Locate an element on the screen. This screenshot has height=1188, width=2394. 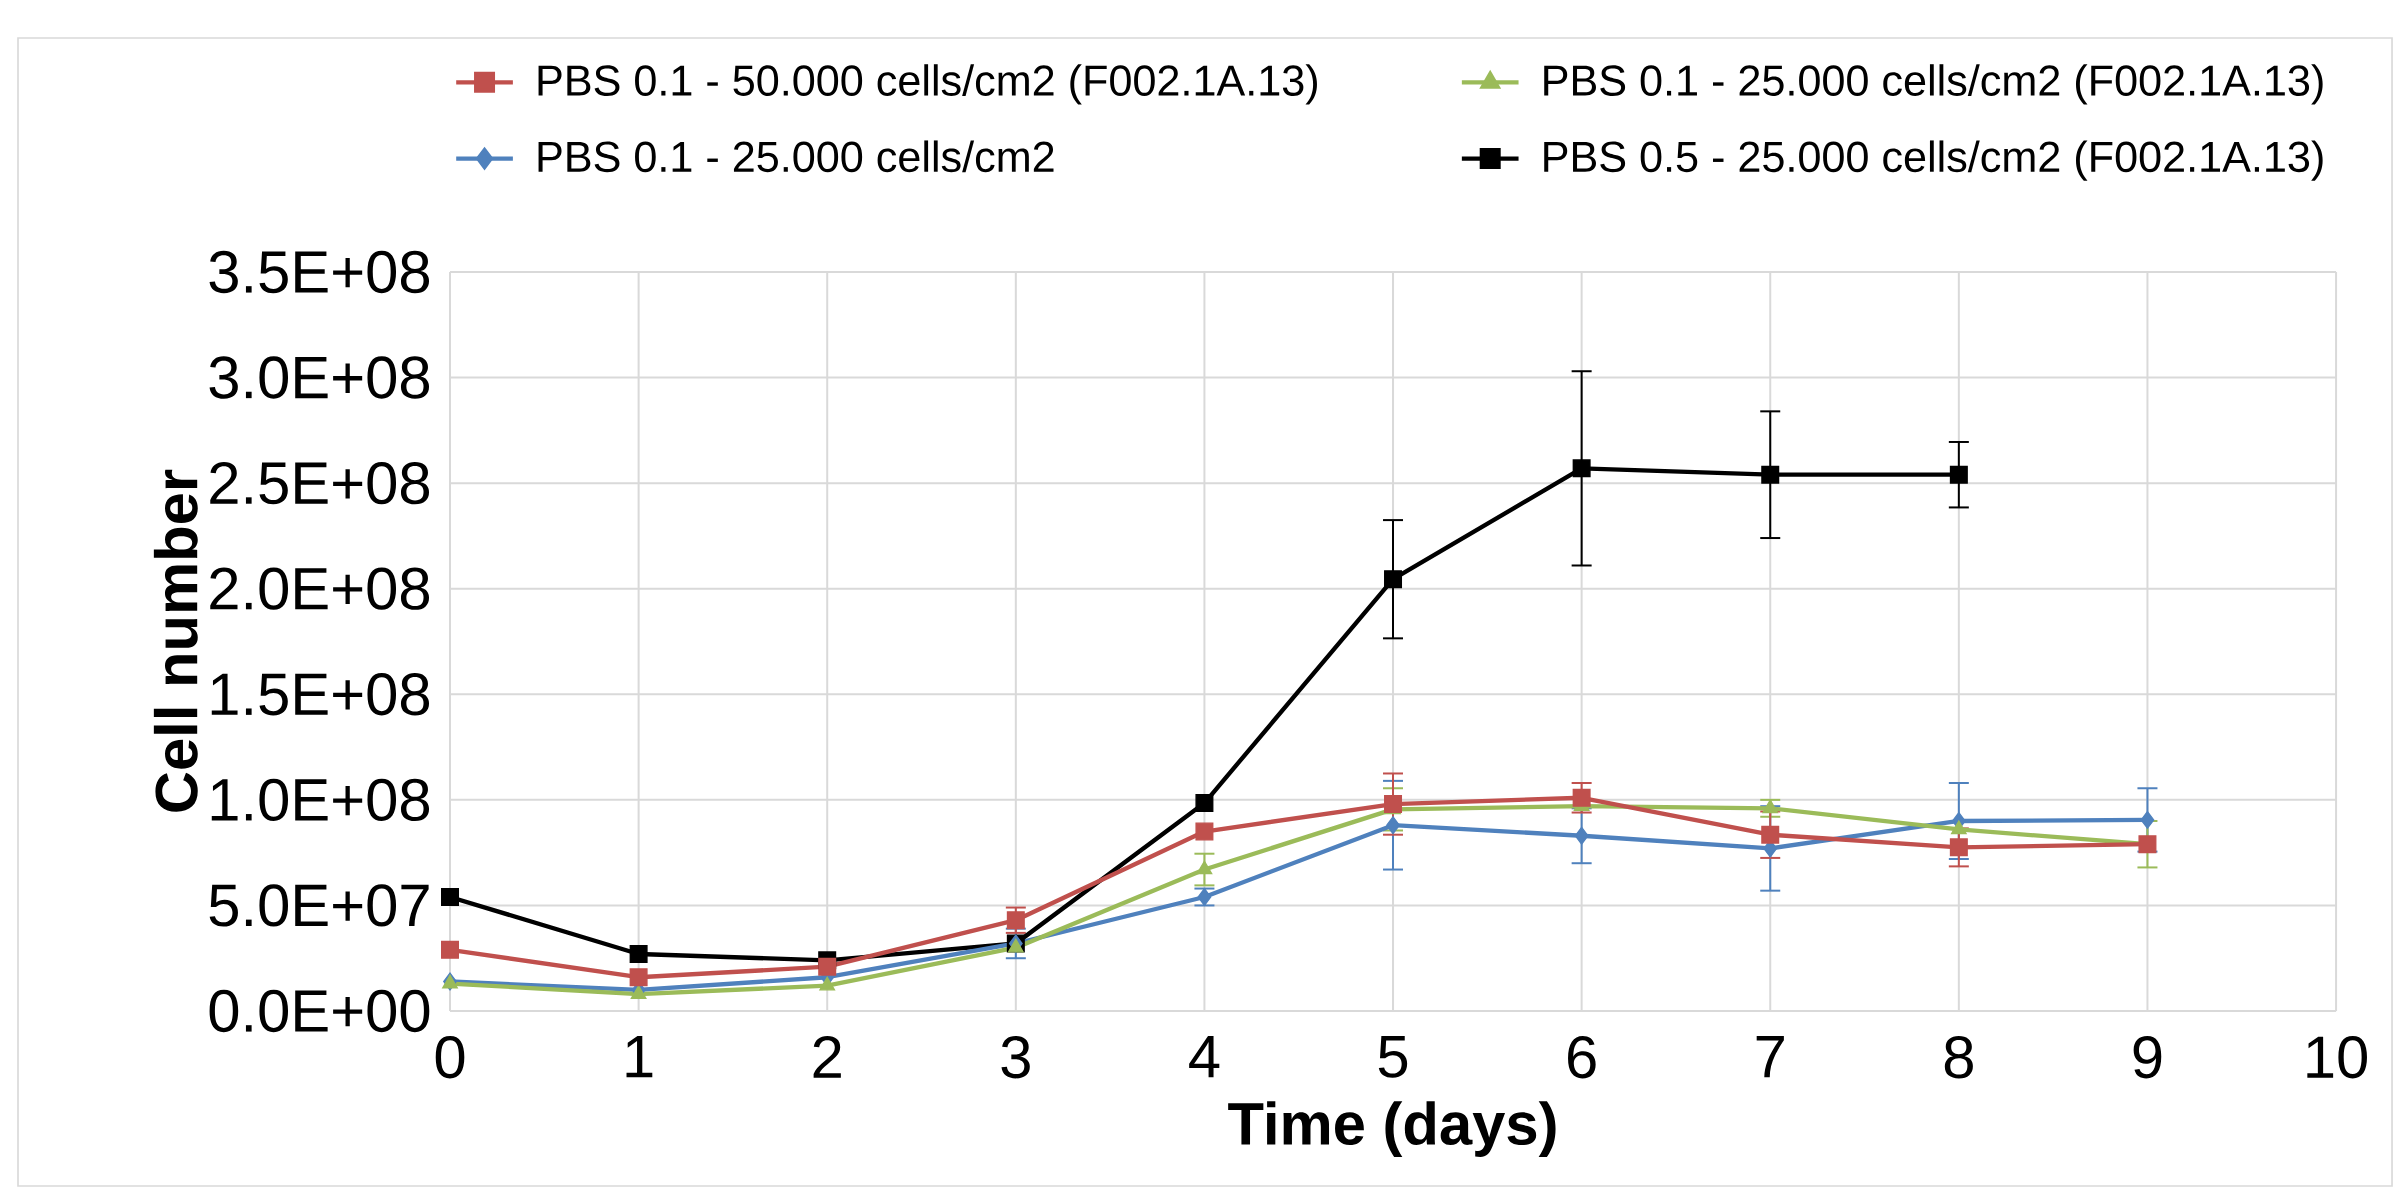
x-tick-label: 7 is located at coordinates (1770, 1057).